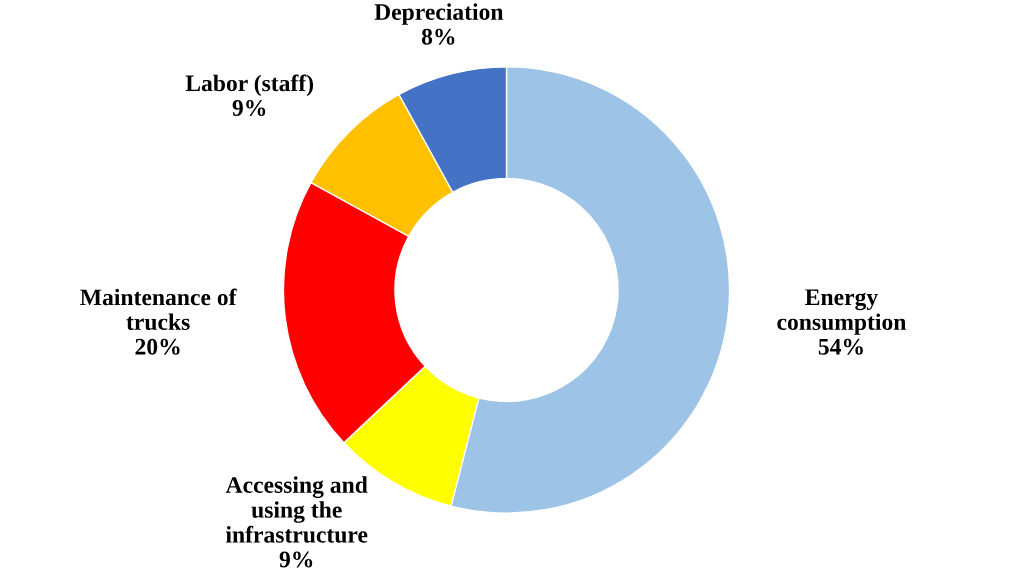  Describe the element at coordinates (438, 36) in the screenshot. I see `data-label: 8%` at that location.